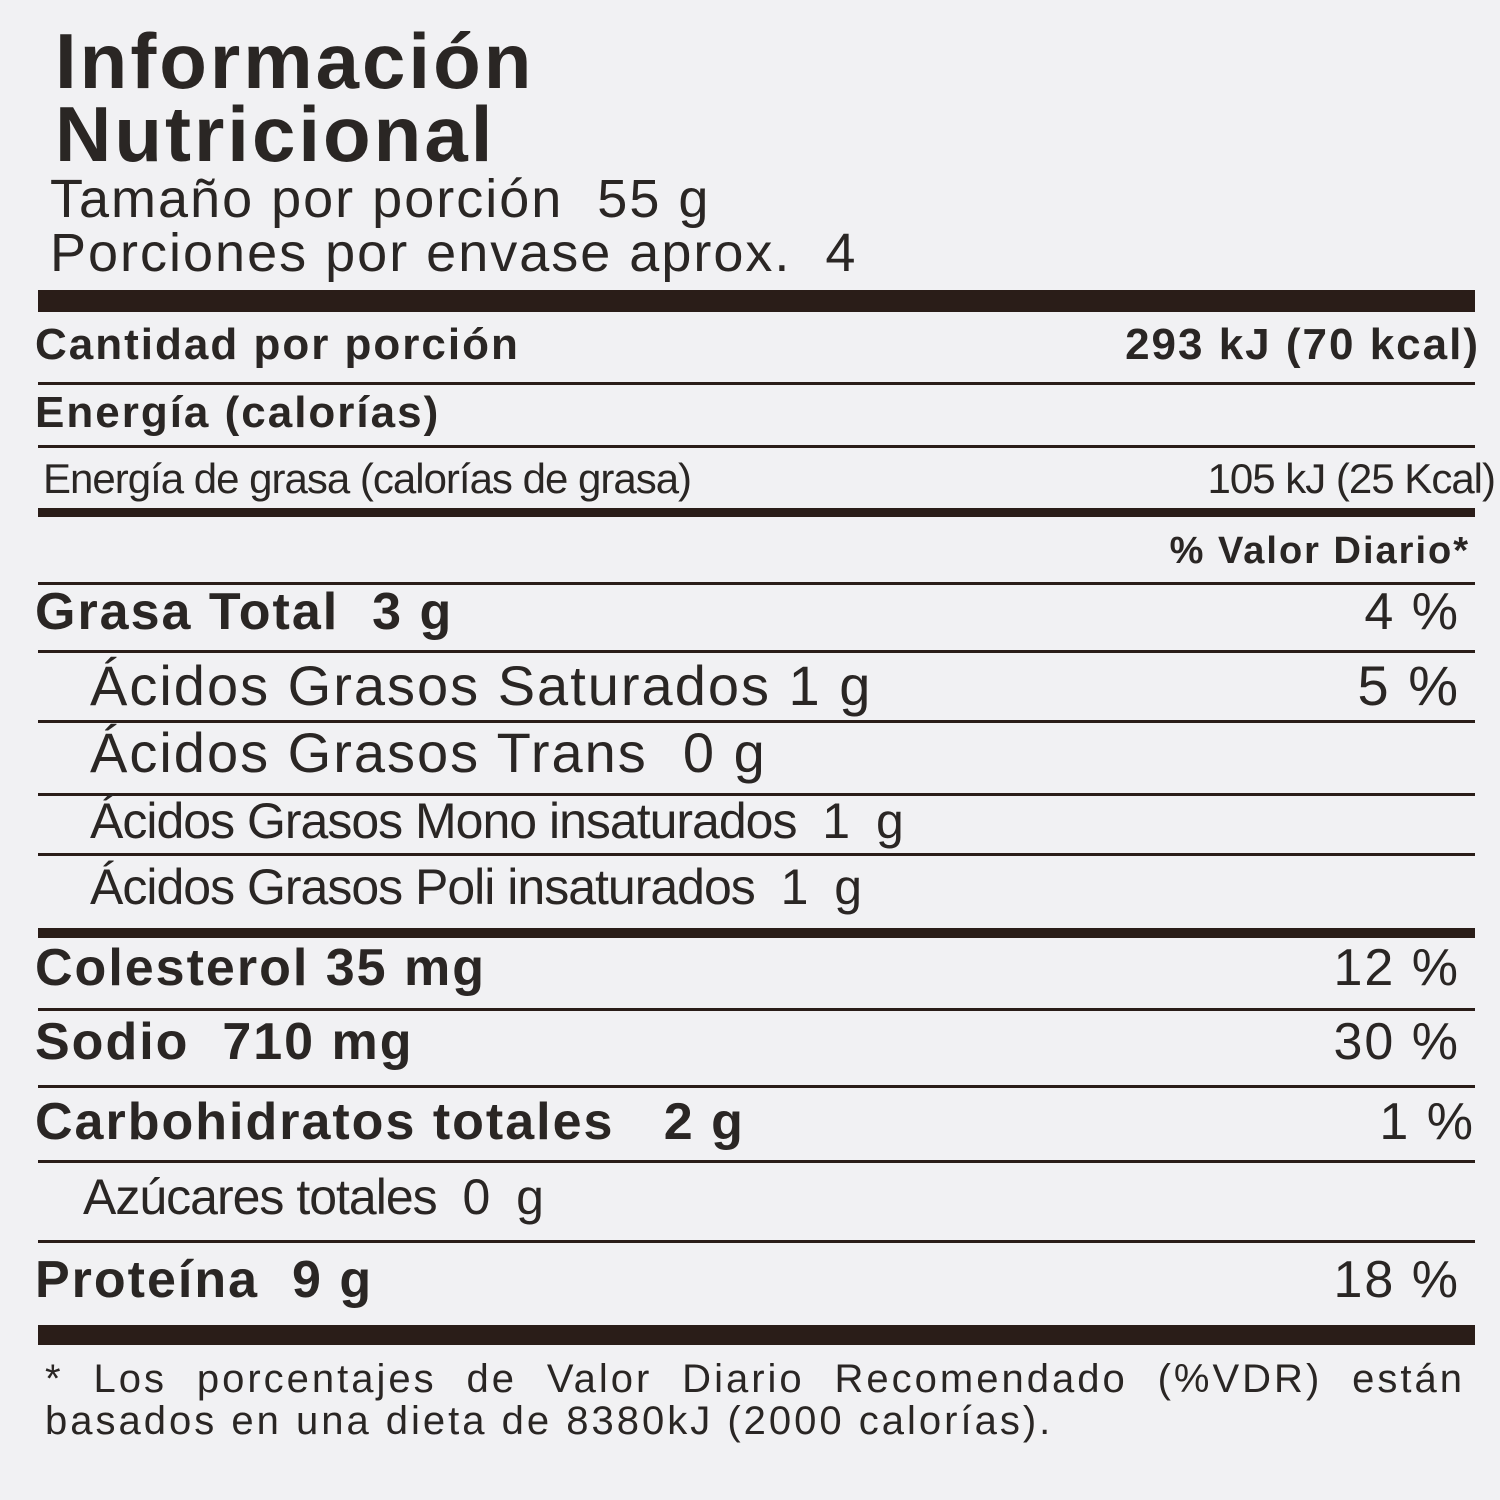  I want to click on servings-per-container: Porciones por envase aprox. 4, so click(453, 253).